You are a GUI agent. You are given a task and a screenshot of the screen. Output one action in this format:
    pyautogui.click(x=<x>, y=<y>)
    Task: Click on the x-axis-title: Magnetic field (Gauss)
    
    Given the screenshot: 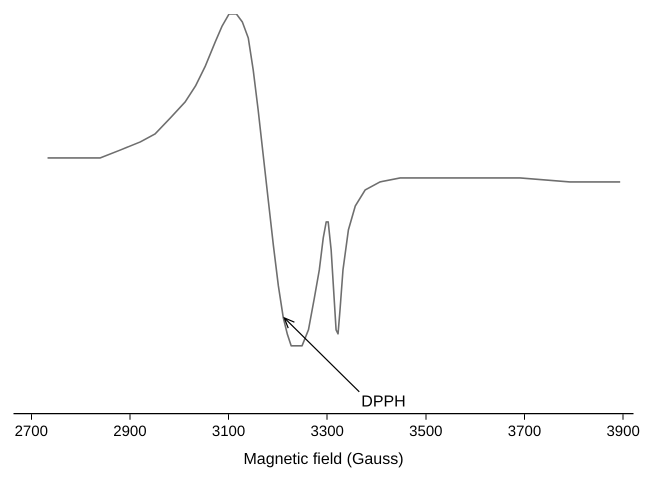 What is the action you would take?
    pyautogui.click(x=323, y=459)
    